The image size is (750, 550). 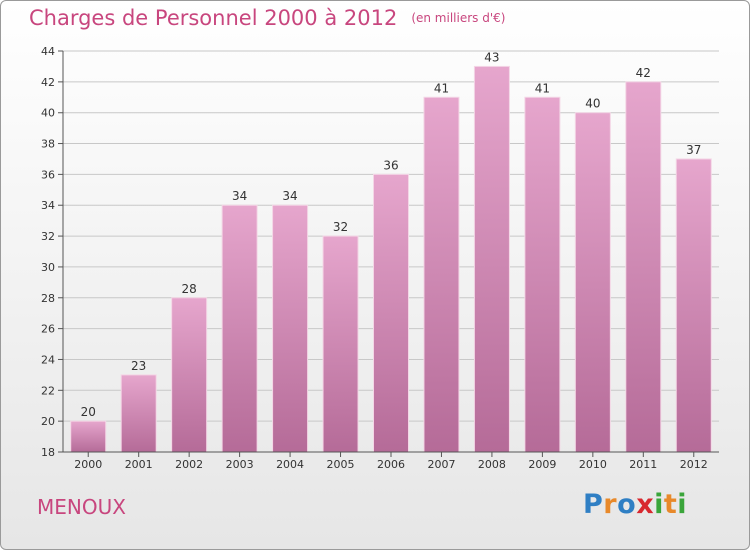 What do you see at coordinates (592, 104) in the screenshot?
I see `data-label: 40` at bounding box center [592, 104].